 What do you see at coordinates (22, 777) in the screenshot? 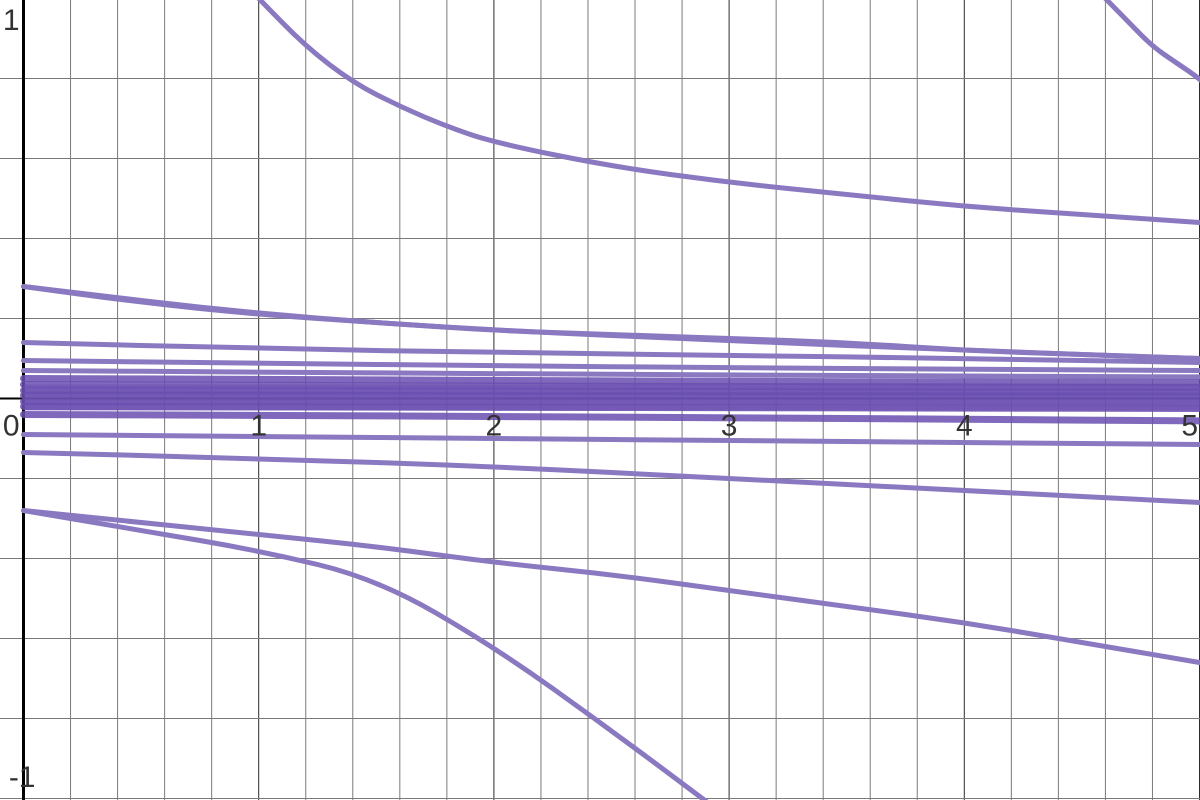
I see `y-tick-label: -1` at bounding box center [22, 777].